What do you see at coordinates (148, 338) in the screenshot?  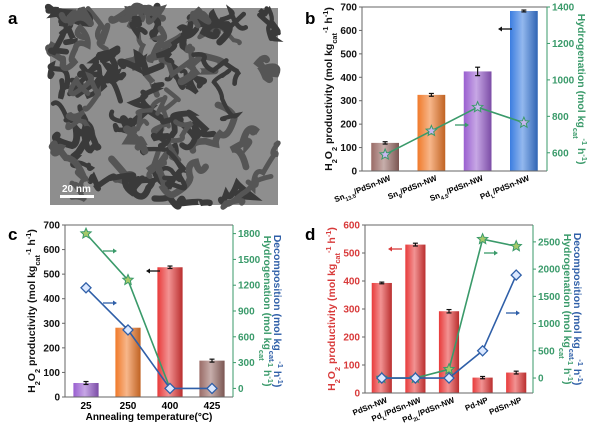 I see `series-line-decomposition` at bounding box center [148, 338].